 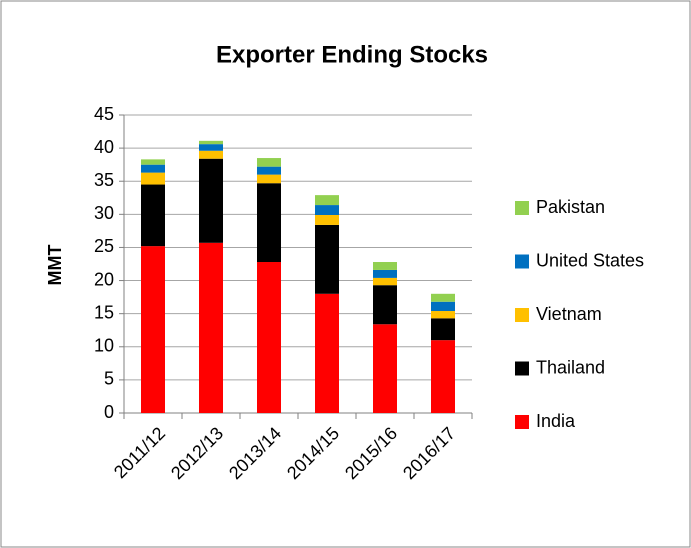 I want to click on y-tick-label: 45, so click(x=104, y=114).